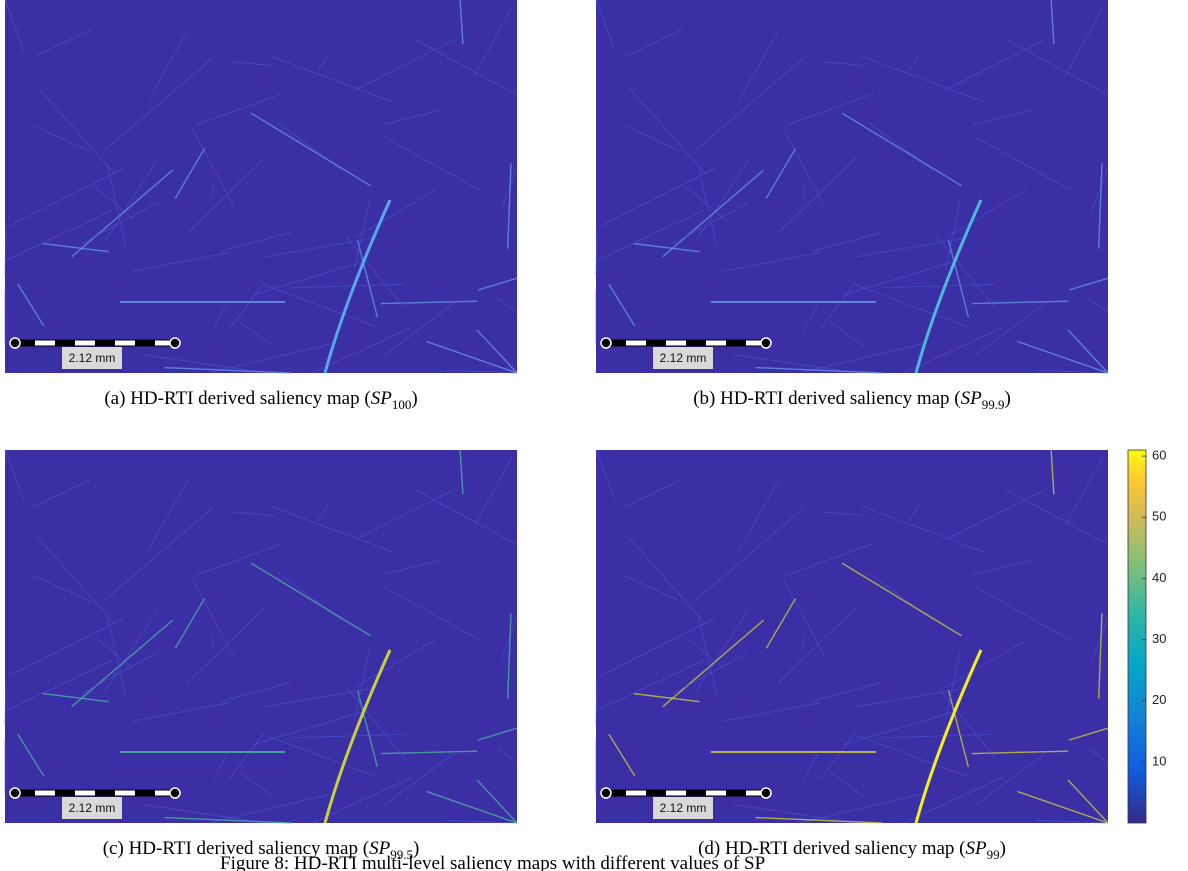 Image resolution: width=1188 pixels, height=871 pixels. Describe the element at coordinates (416, 848) in the screenshot. I see `caption-text: )` at that location.